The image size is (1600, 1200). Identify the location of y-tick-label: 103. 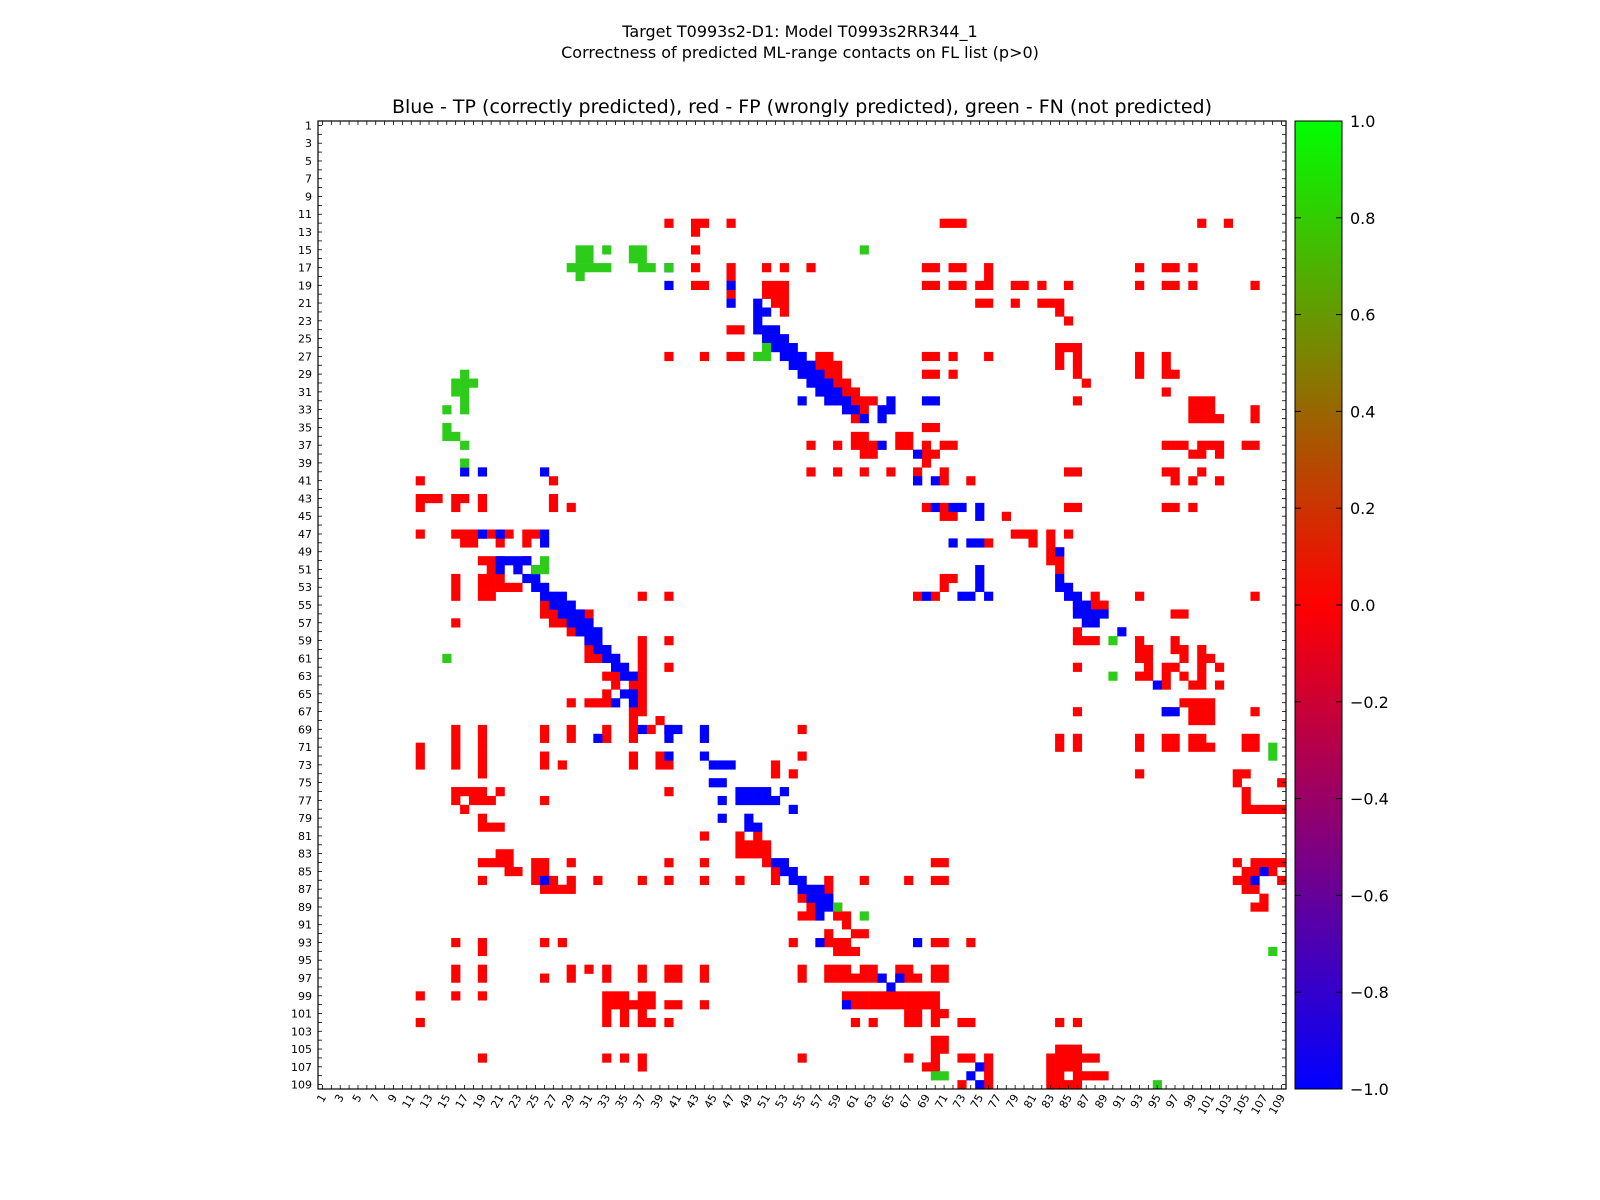
(301, 1031).